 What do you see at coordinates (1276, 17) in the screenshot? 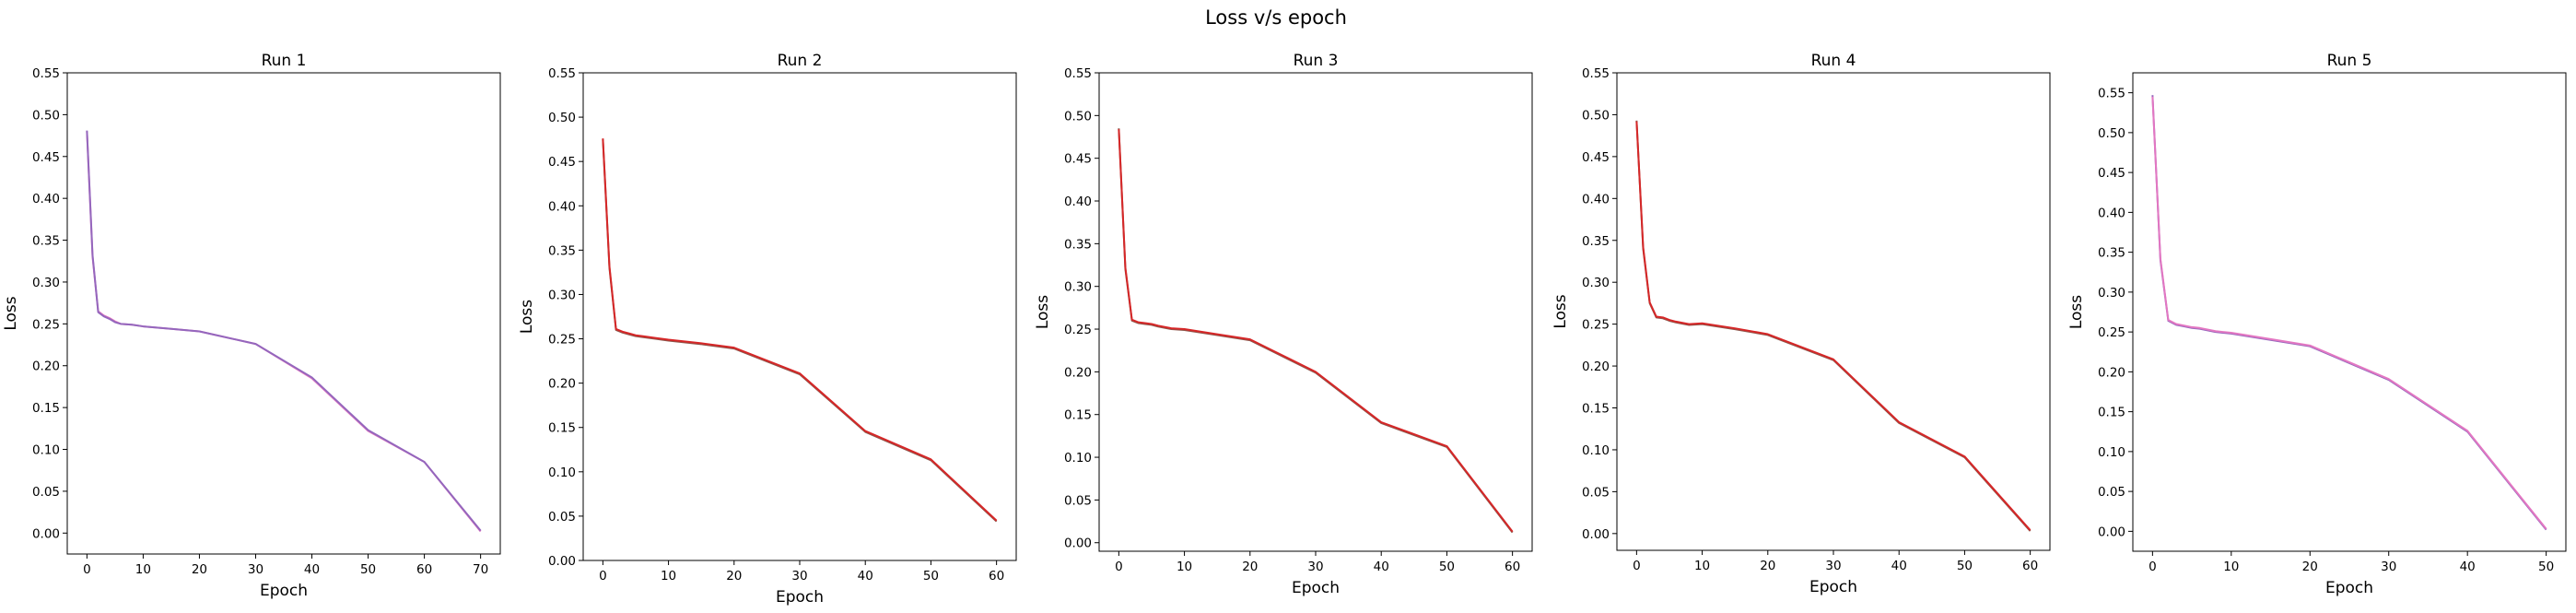
I see `figure-title: Loss v/s epoch` at bounding box center [1276, 17].